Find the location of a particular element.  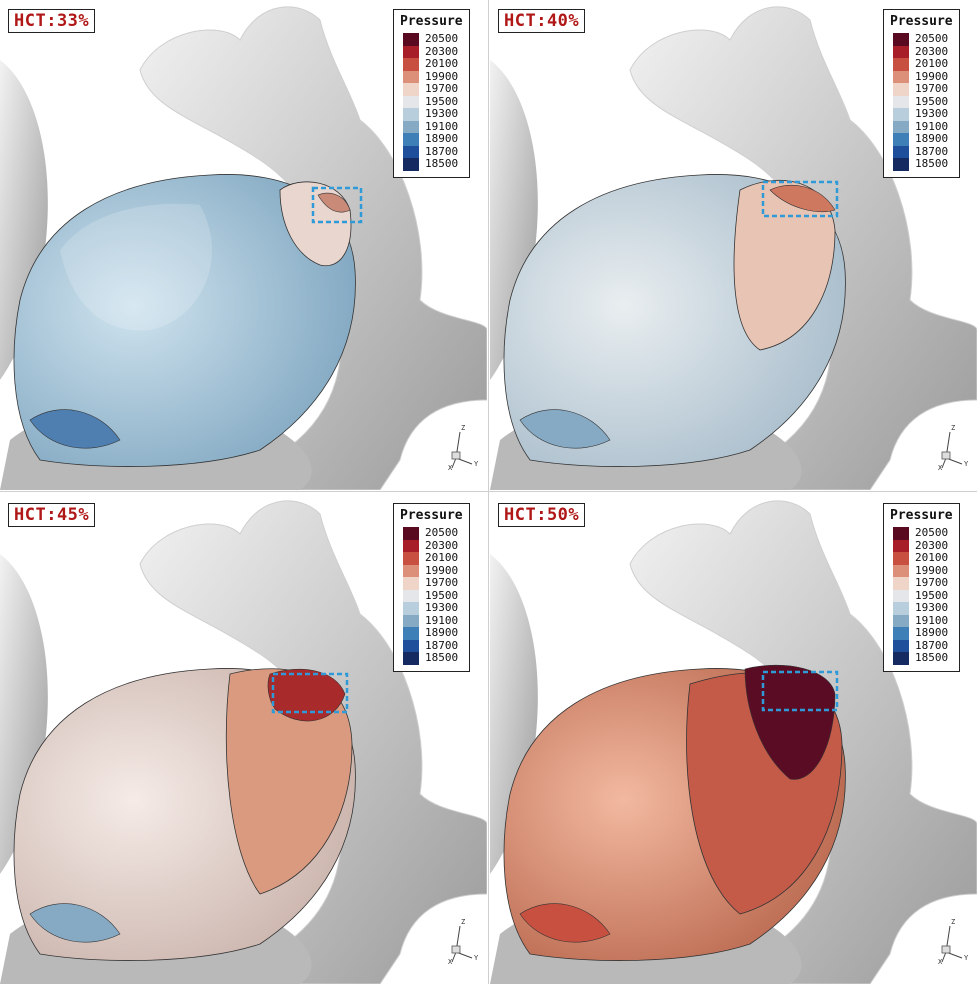

legend-row: 20500 is located at coordinates (921, 39).